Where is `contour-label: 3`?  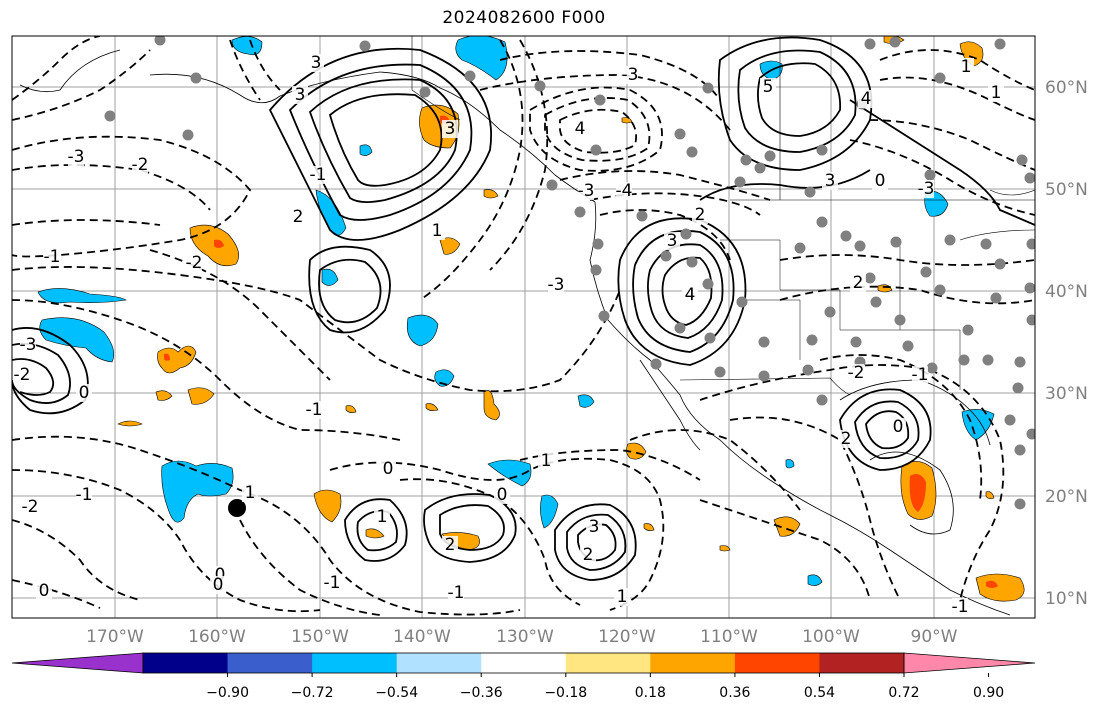 contour-label: 3 is located at coordinates (450, 129).